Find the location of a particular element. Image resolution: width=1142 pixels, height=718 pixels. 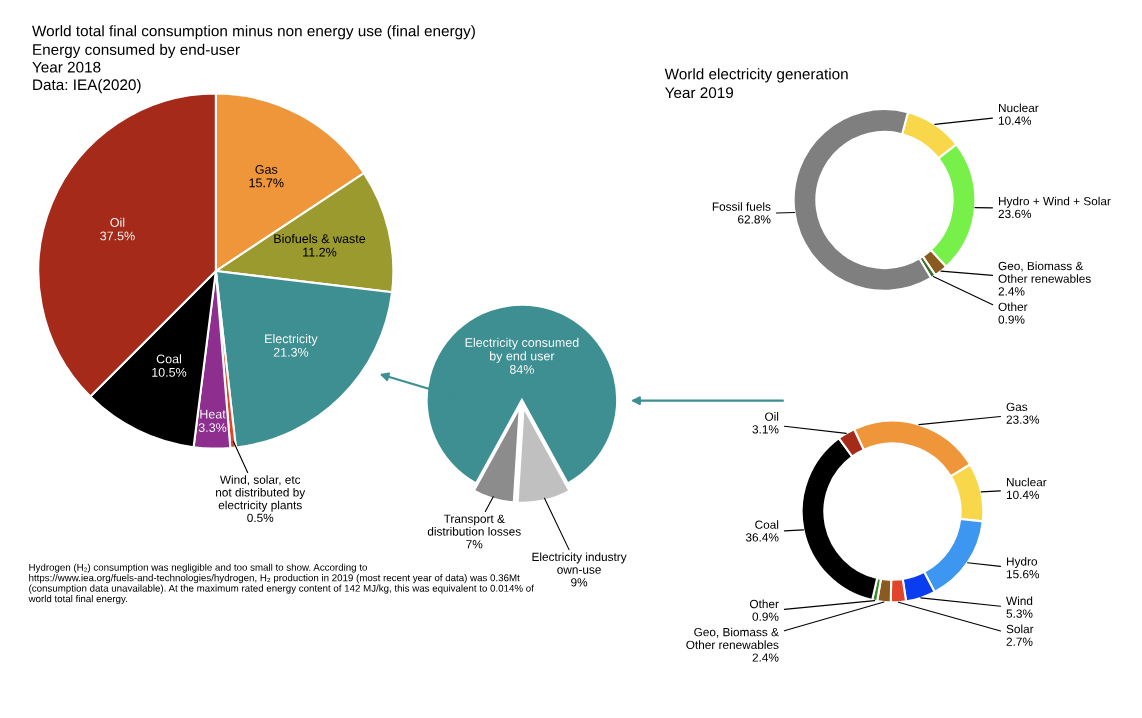

data-label: 3.1% is located at coordinates (765, 429).